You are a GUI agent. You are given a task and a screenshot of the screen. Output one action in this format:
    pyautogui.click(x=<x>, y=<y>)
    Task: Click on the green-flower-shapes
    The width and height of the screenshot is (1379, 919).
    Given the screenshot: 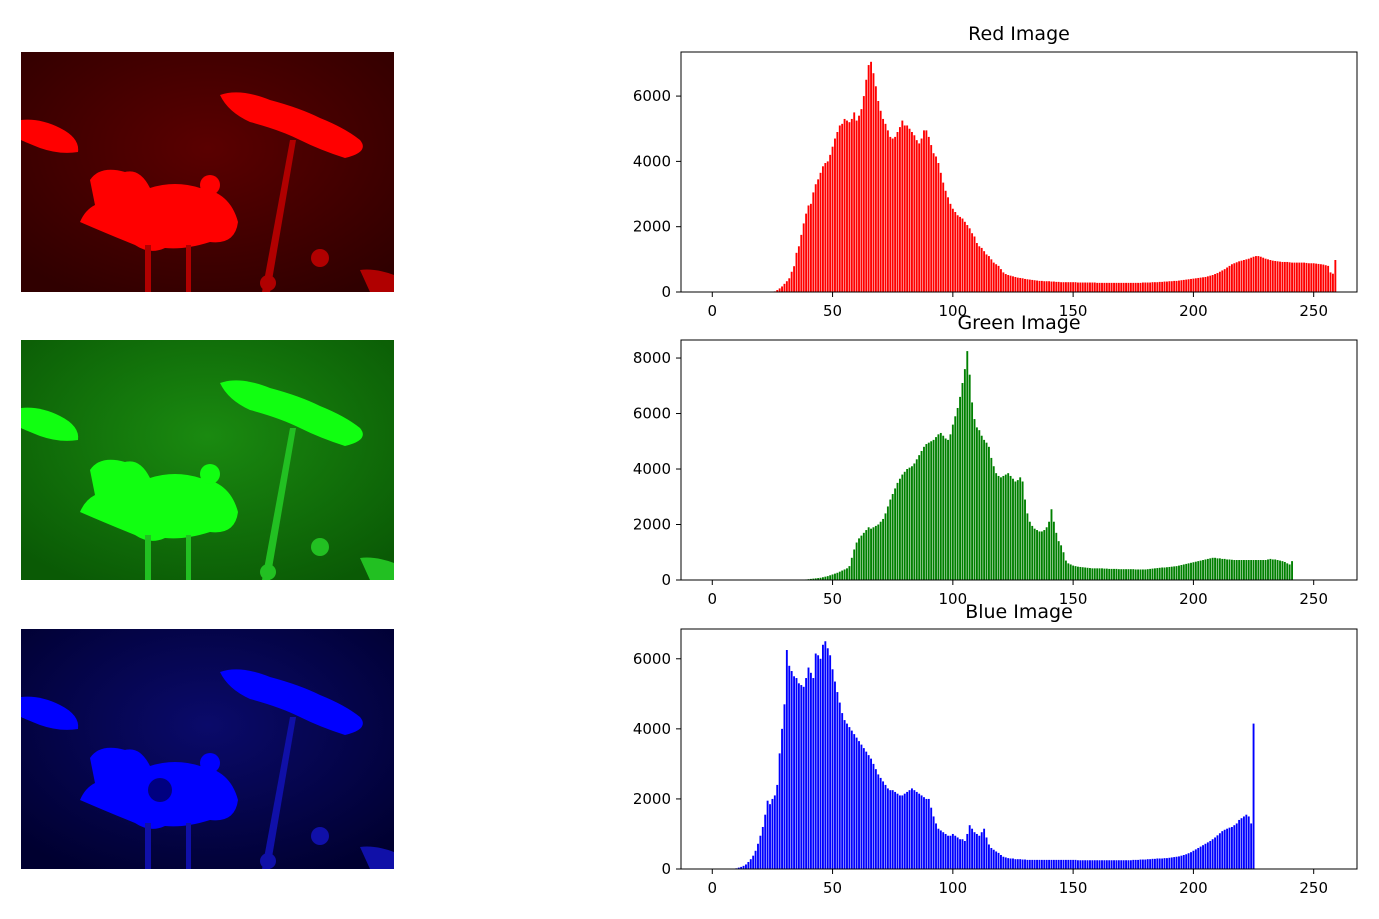 What is the action you would take?
    pyautogui.click(x=192, y=460)
    